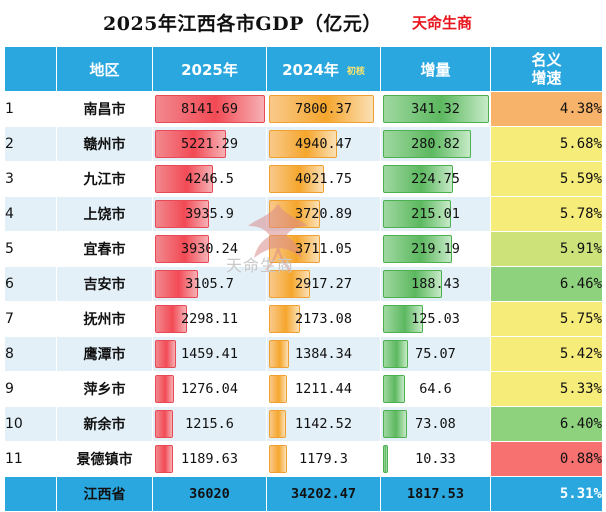 This screenshot has width=606, height=512. What do you see at coordinates (323, 144) in the screenshot?
I see `gdp-2024-value: 4940.47` at bounding box center [323, 144].